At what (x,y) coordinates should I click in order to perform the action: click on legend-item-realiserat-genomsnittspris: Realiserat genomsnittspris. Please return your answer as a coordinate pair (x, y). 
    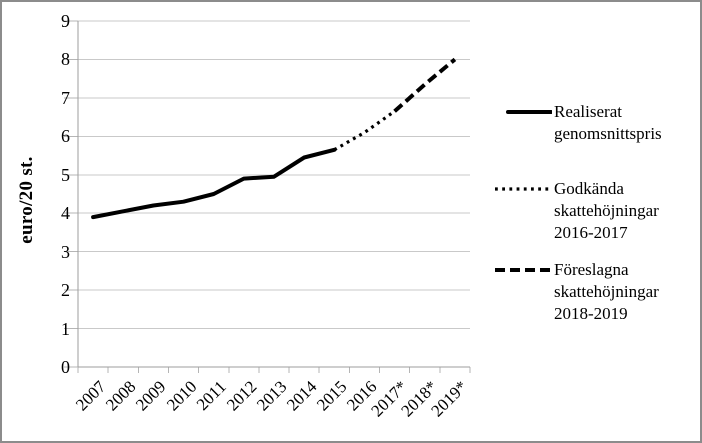
    Looking at the image, I should click on (590, 123).